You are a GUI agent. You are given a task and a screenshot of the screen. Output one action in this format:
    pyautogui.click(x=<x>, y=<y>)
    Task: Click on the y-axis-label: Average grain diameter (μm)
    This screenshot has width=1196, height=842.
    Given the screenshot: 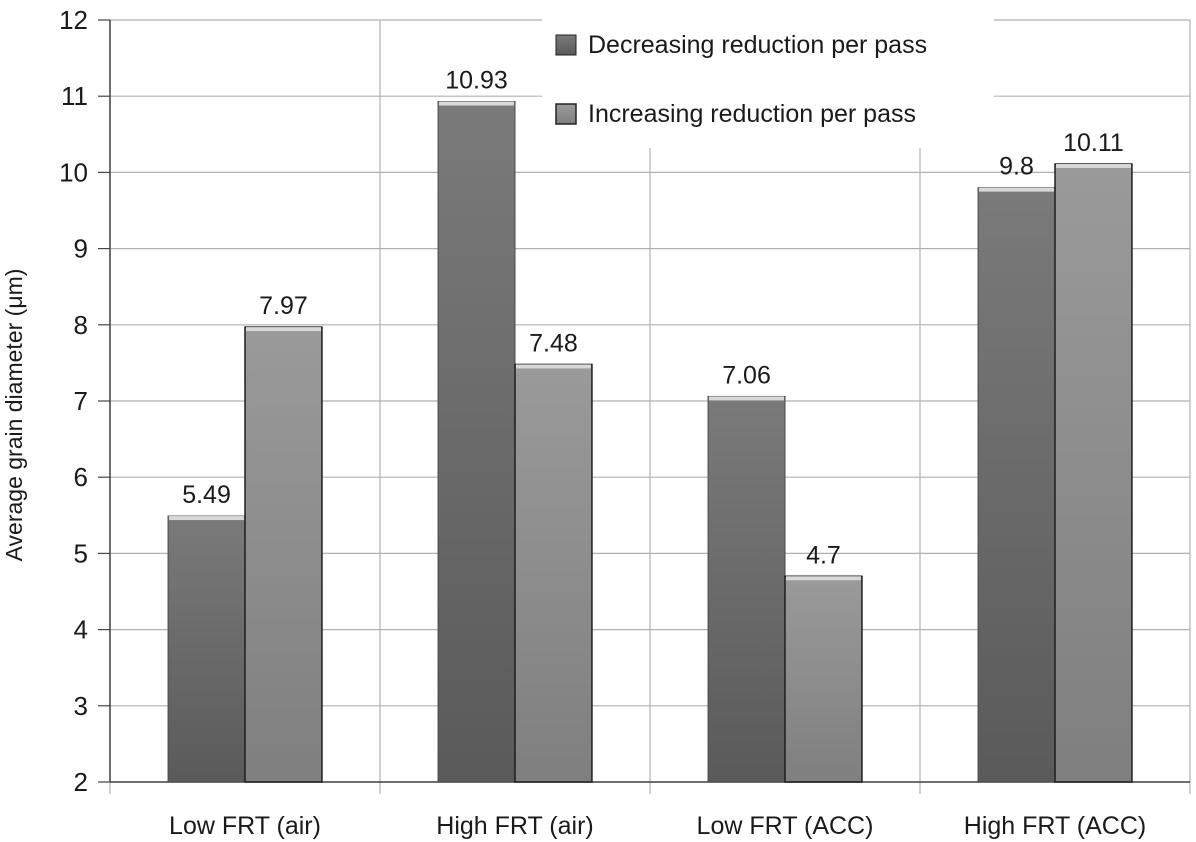 What is the action you would take?
    pyautogui.click(x=14, y=415)
    